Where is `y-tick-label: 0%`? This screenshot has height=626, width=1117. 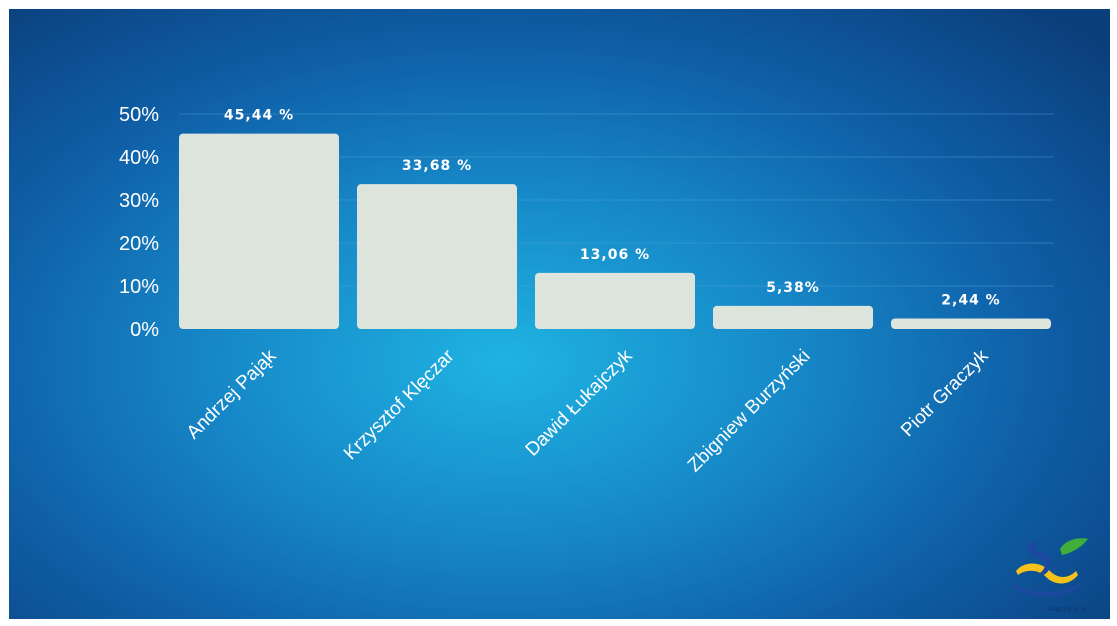 y-tick-label: 0% is located at coordinates (144, 330).